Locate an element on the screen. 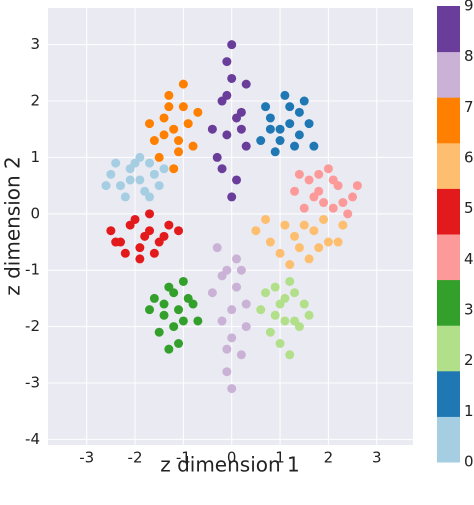 This screenshot has width=474, height=505. y-tick-label: 2 is located at coordinates (35, 101).